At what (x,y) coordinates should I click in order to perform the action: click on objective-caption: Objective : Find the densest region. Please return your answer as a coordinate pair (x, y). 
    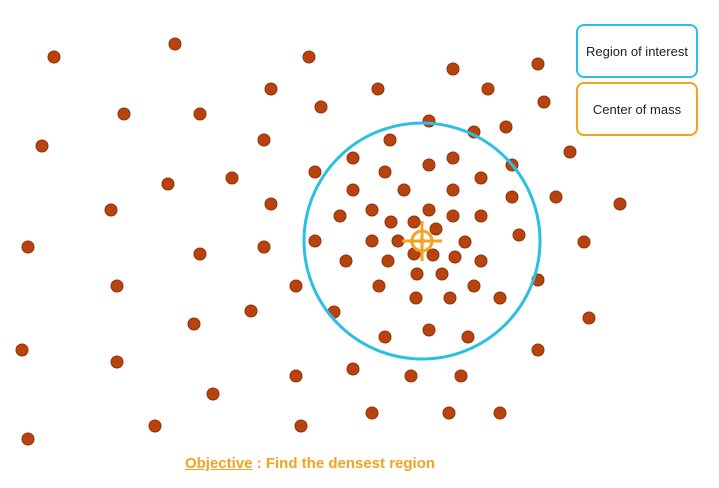
    Looking at the image, I should click on (310, 463).